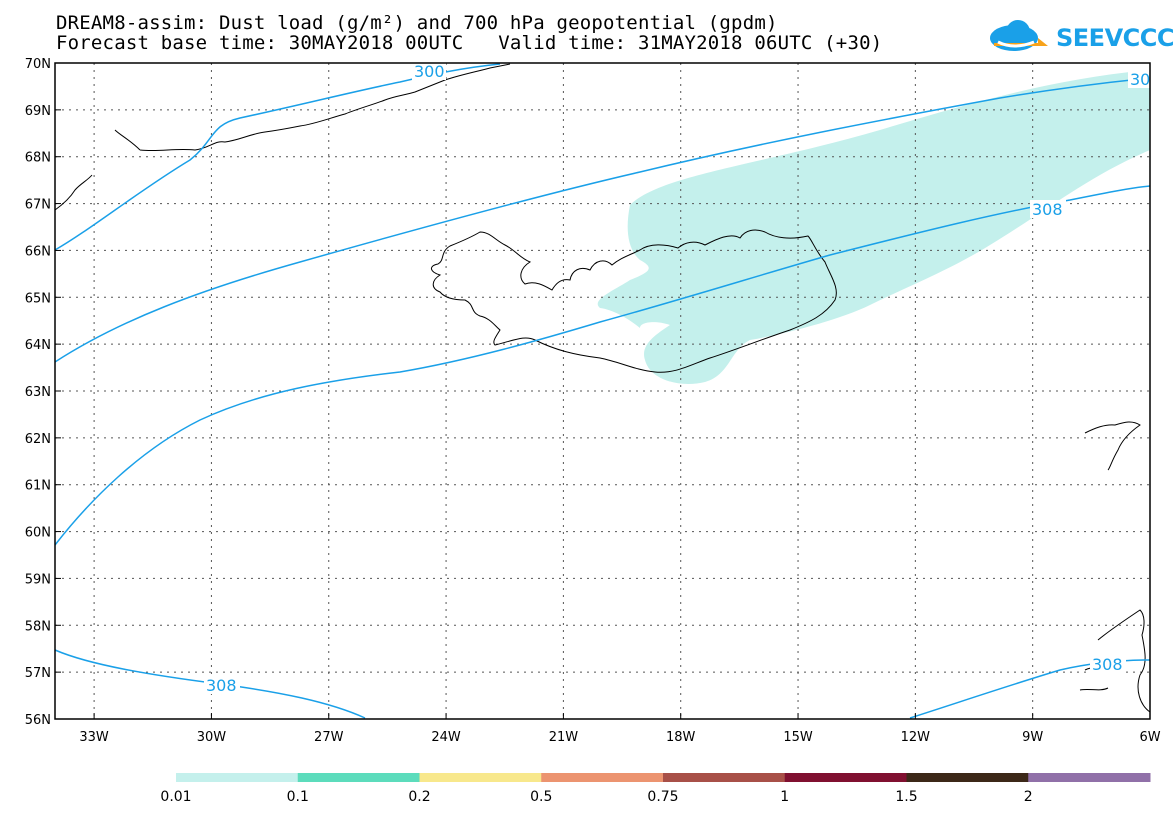 This screenshot has height=815, width=1175. Describe the element at coordinates (38, 298) in the screenshot. I see `lat-label: 65N` at that location.